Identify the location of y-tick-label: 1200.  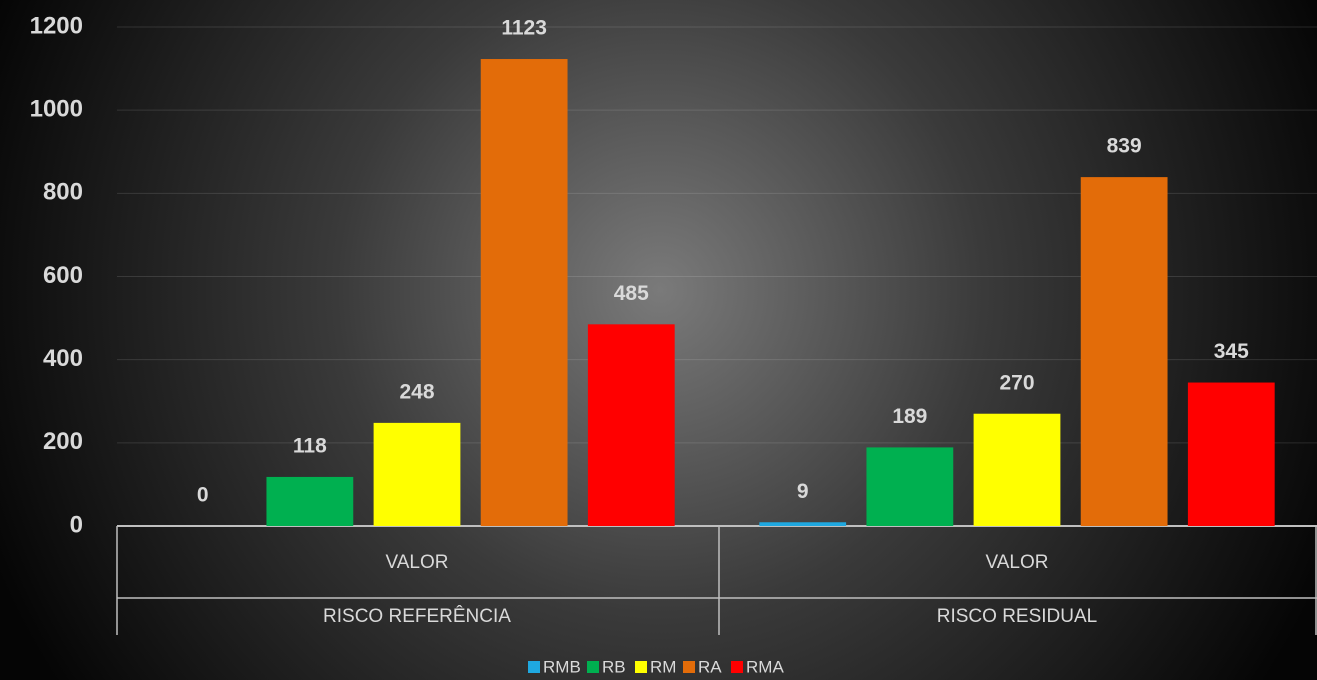
(56, 25).